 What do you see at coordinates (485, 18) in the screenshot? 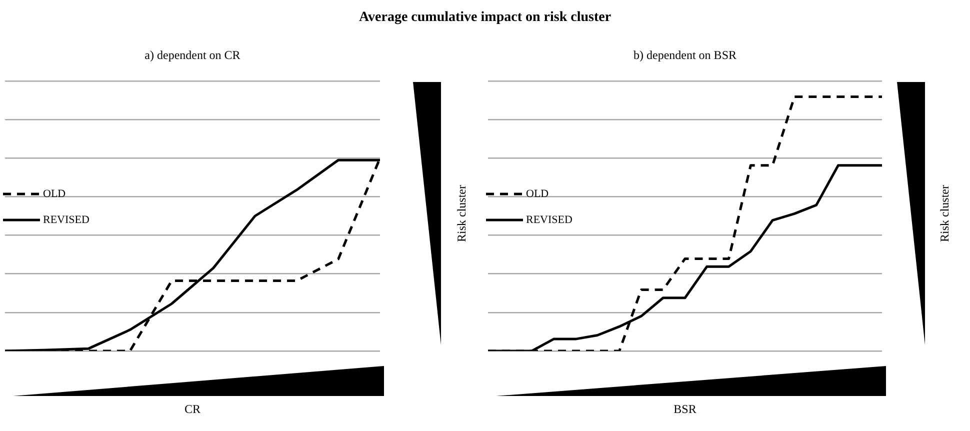
I see `text: Average cumulative impact on risk cluster` at bounding box center [485, 18].